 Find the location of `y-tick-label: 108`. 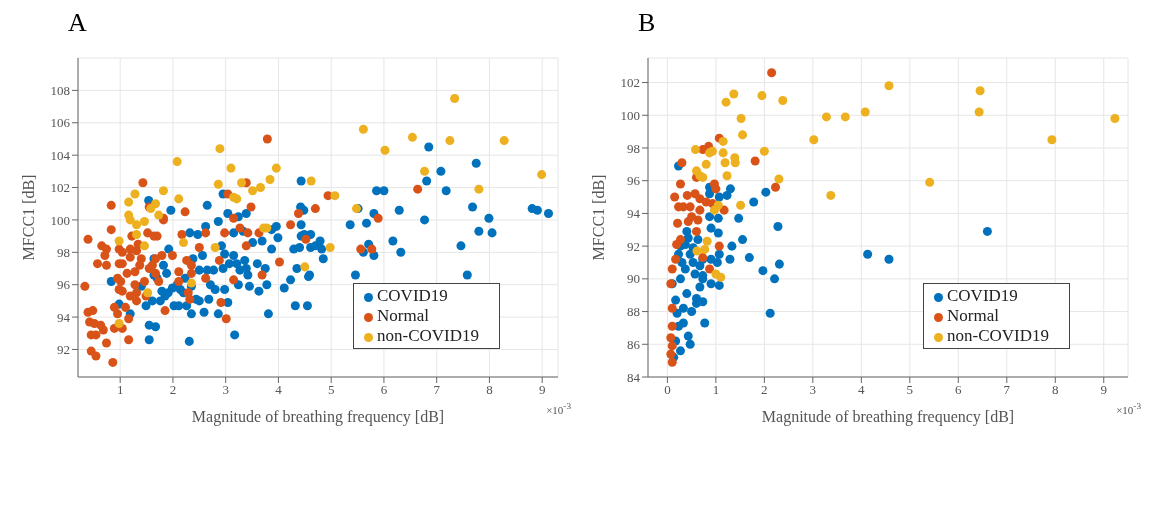

y-tick-label: 108 is located at coordinates (60, 90).